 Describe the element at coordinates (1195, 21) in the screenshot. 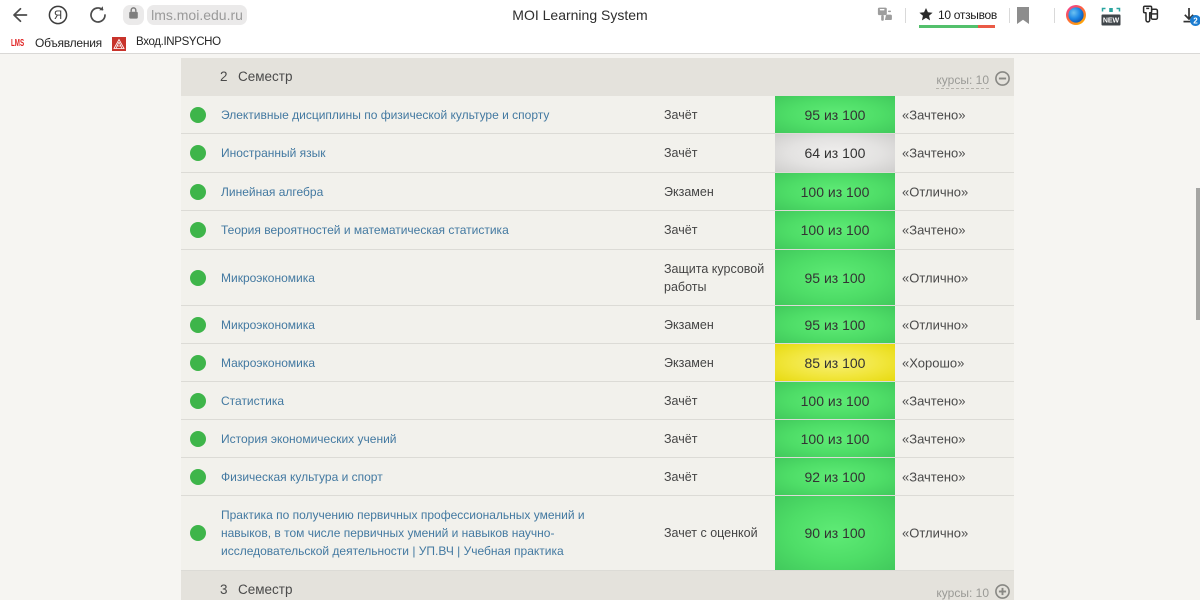

I see `svg-text: 2` at that location.